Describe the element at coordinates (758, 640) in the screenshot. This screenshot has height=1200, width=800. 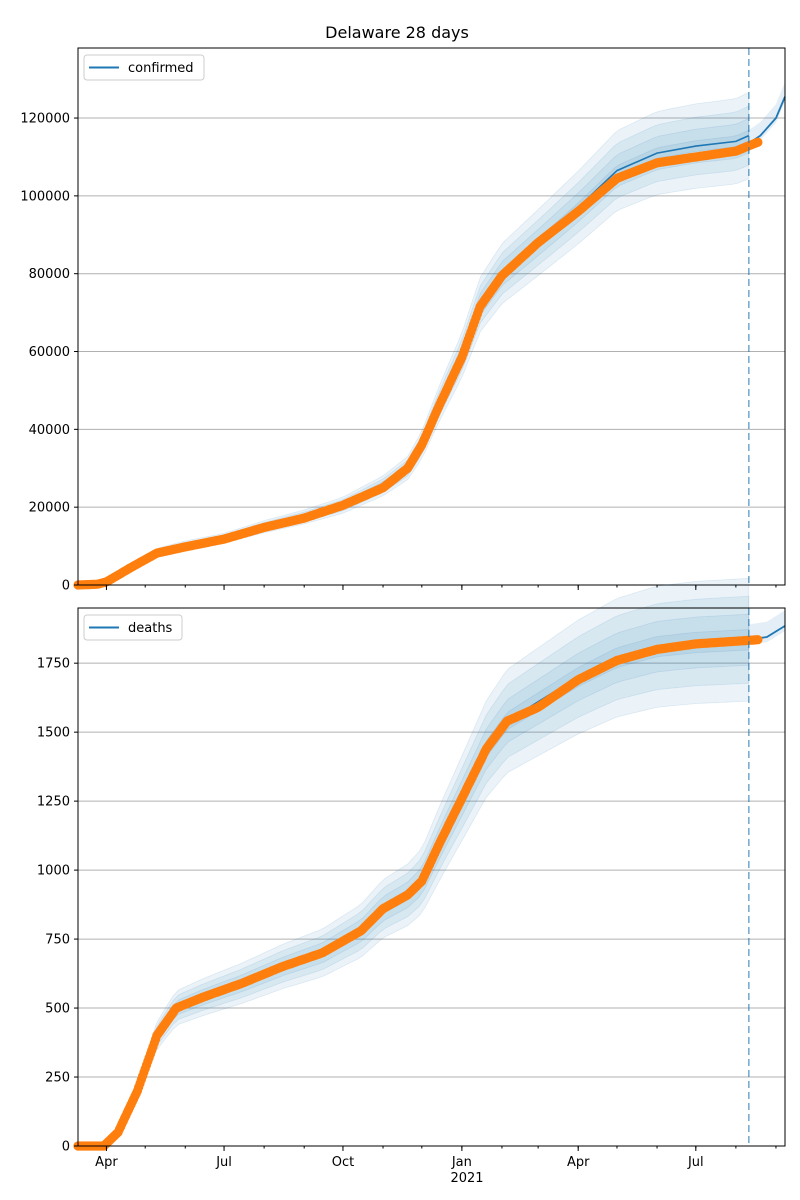
I see `deaths-observed-point` at that location.